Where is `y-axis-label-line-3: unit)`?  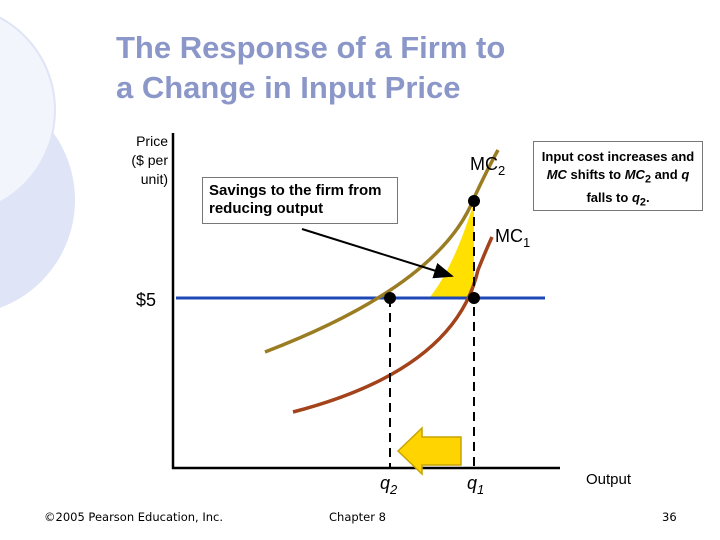 y-axis-label-line-3: unit) is located at coordinates (154, 179).